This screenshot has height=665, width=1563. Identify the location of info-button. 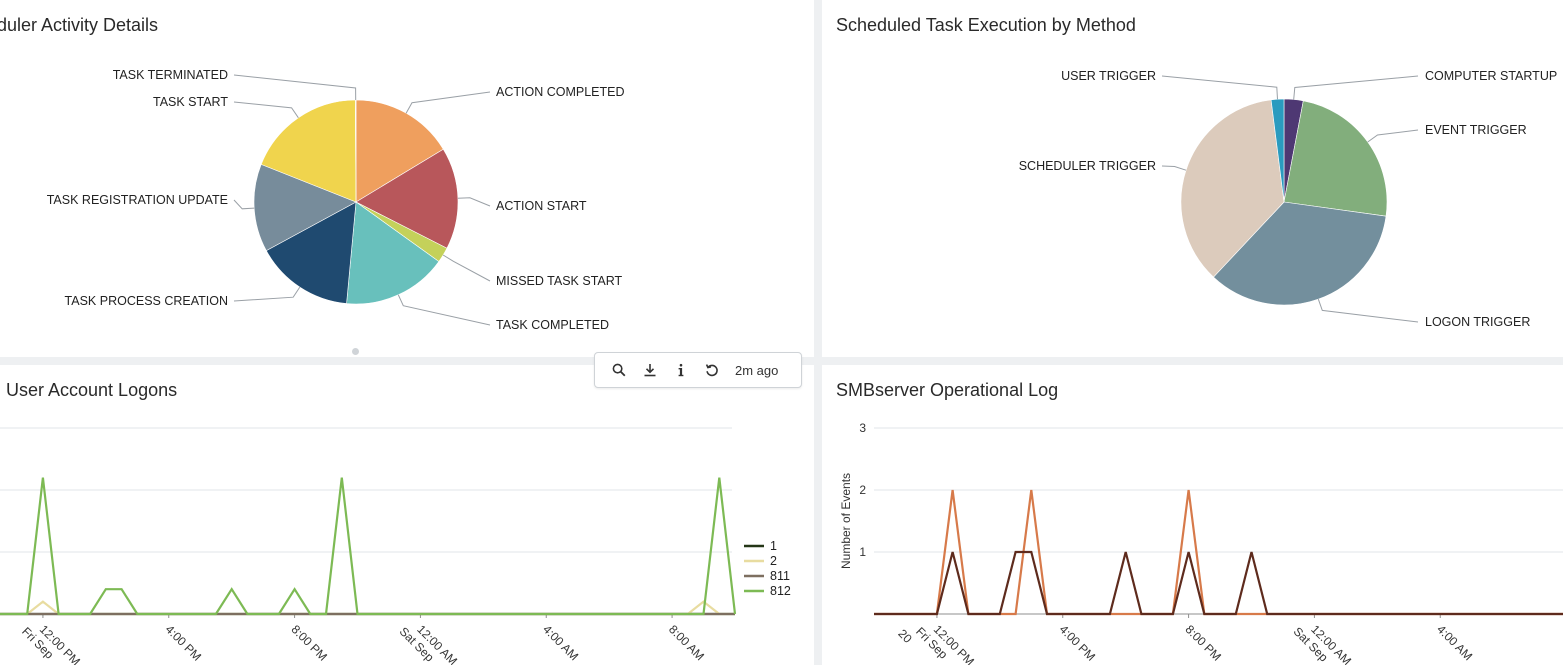
(680, 370).